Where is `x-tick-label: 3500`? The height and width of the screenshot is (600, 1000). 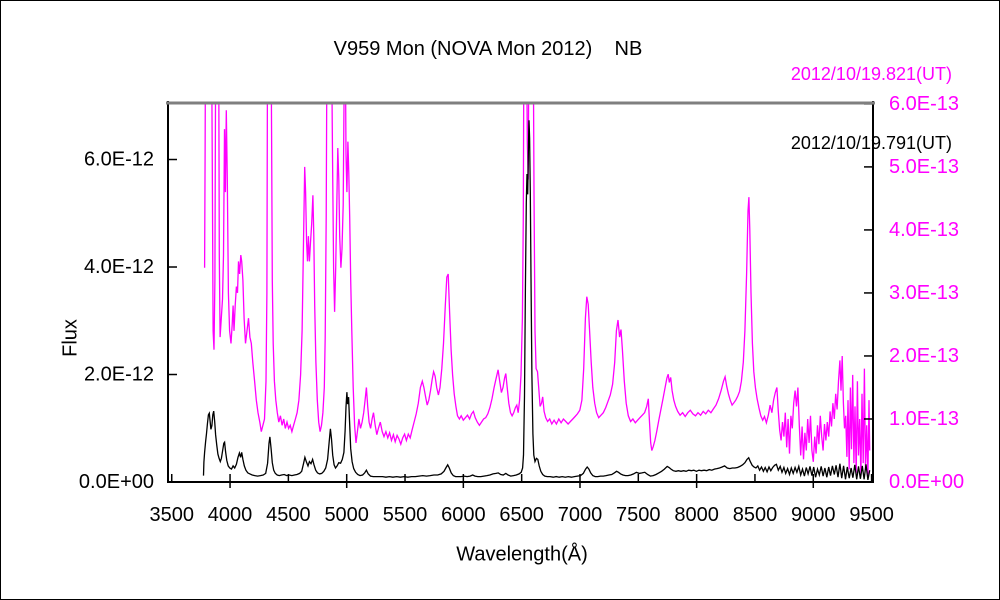
x-tick-label: 3500 is located at coordinates (171, 515).